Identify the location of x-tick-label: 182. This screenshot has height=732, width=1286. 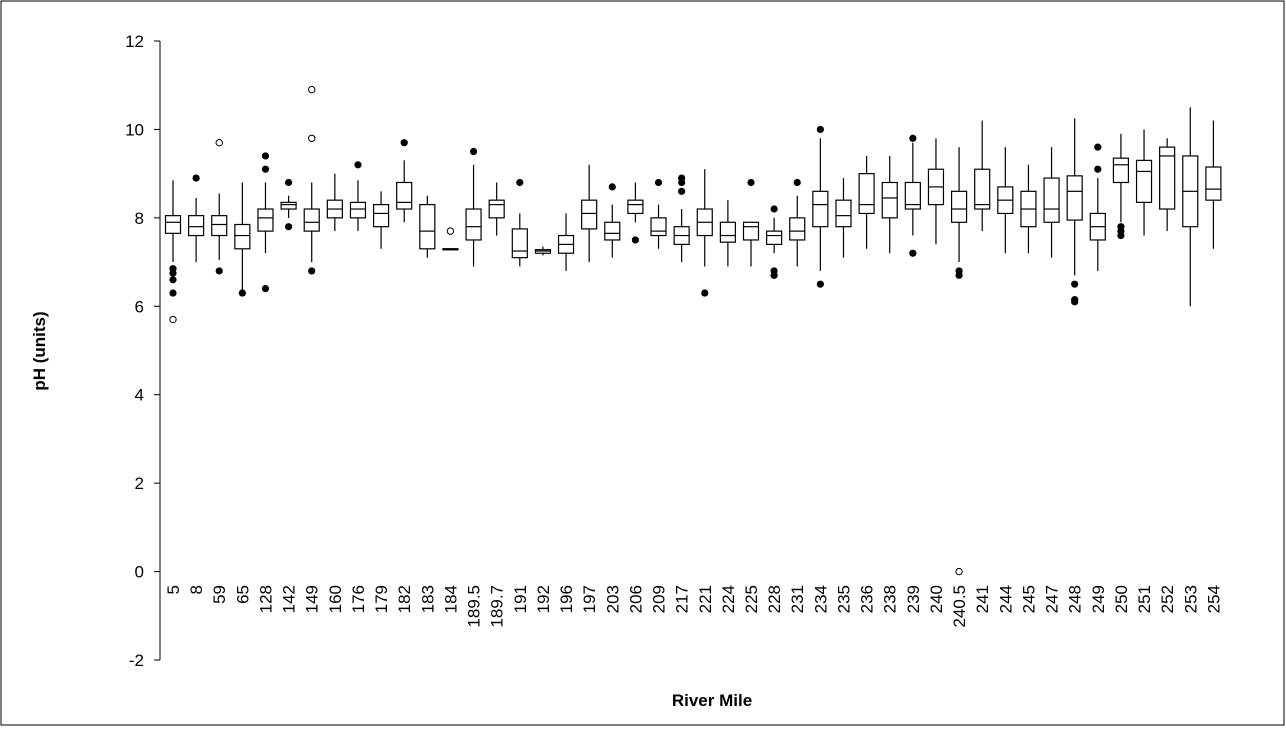
(404, 599).